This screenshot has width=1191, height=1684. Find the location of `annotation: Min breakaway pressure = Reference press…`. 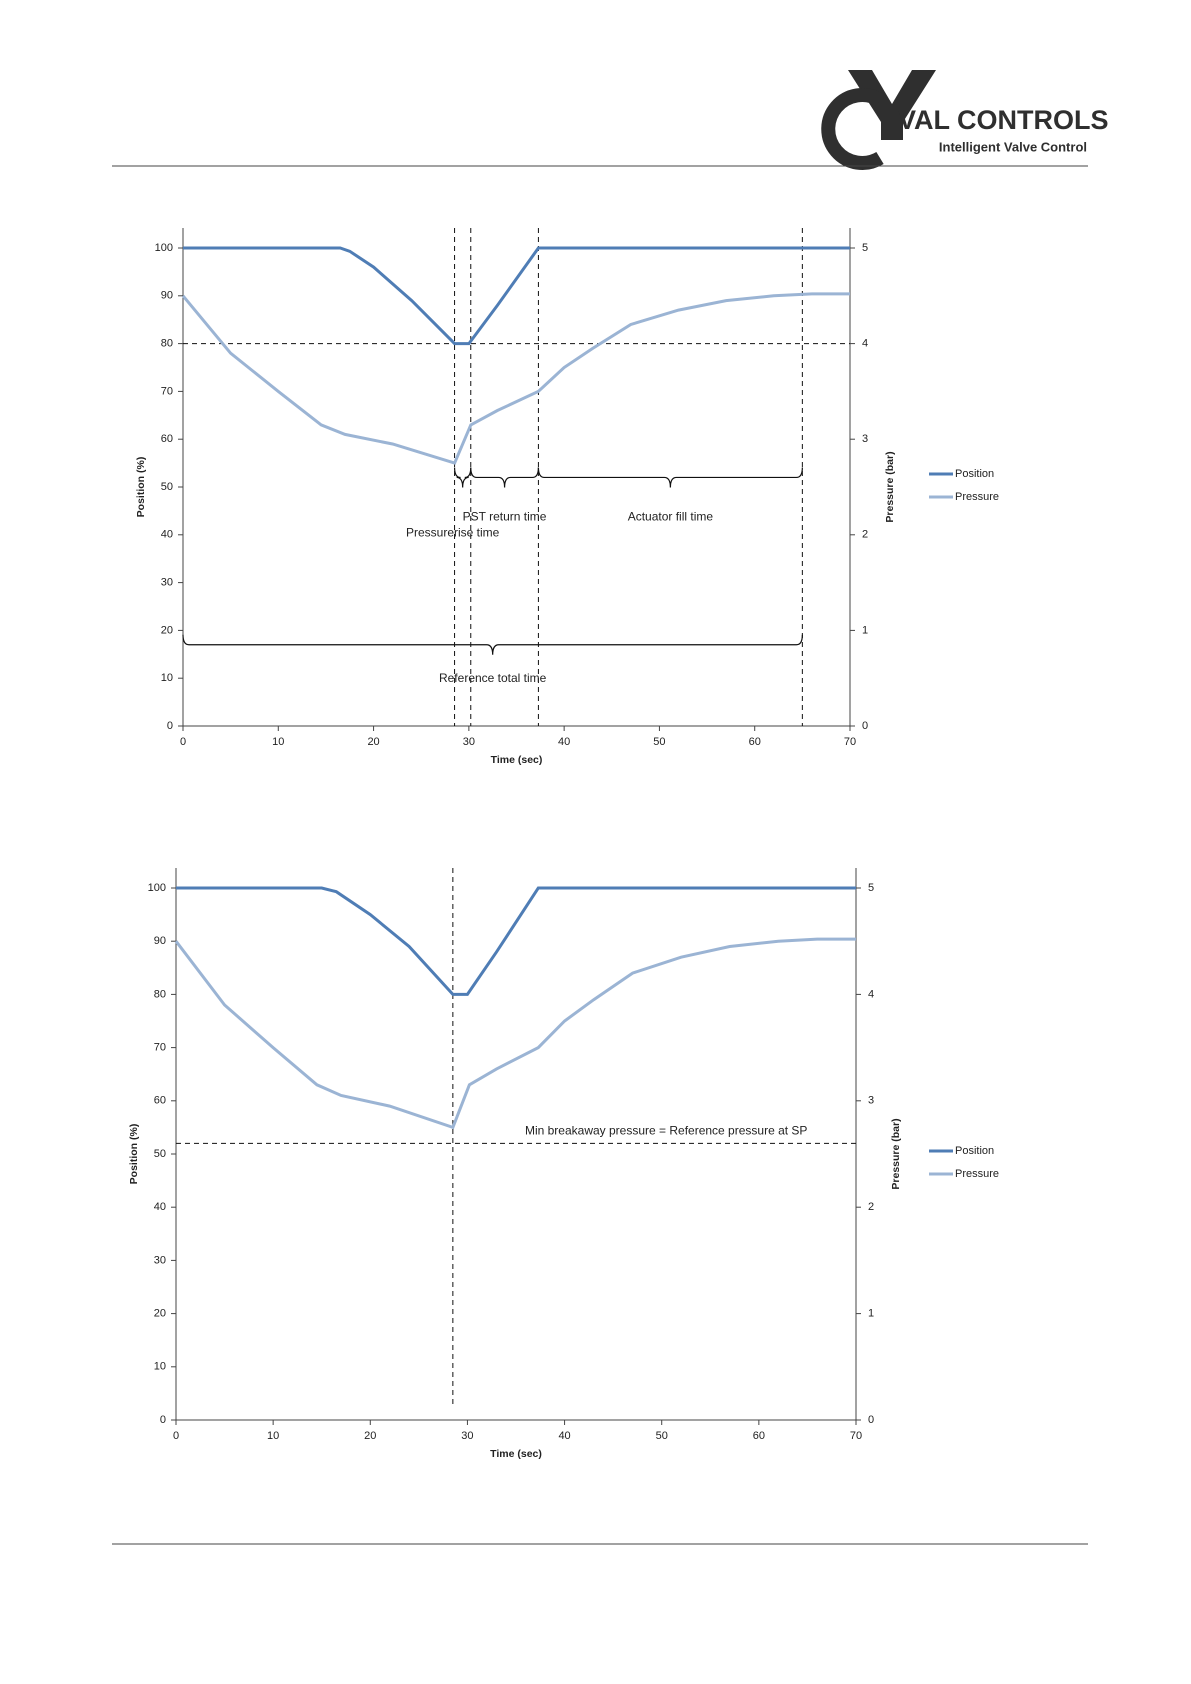

annotation: Min breakaway pressure = Reference press… is located at coordinates (666, 1131).